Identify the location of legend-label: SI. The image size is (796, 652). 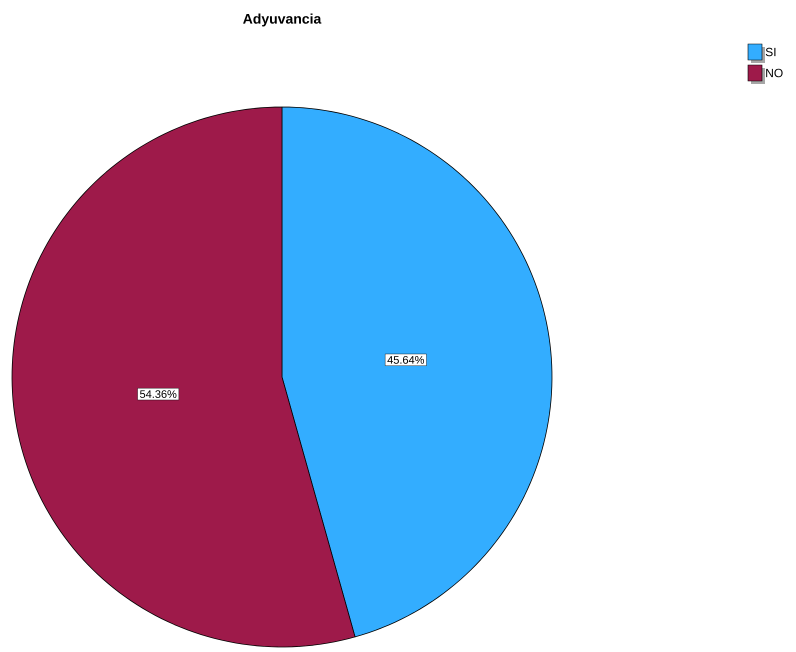
(771, 52).